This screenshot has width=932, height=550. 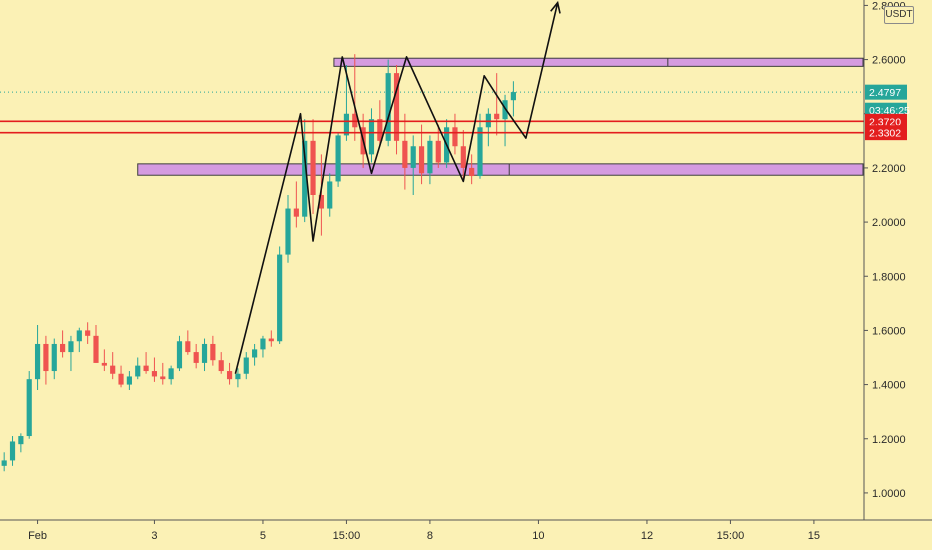 What do you see at coordinates (889, 223) in the screenshot?
I see `price-tick-label: 2.0000` at bounding box center [889, 223].